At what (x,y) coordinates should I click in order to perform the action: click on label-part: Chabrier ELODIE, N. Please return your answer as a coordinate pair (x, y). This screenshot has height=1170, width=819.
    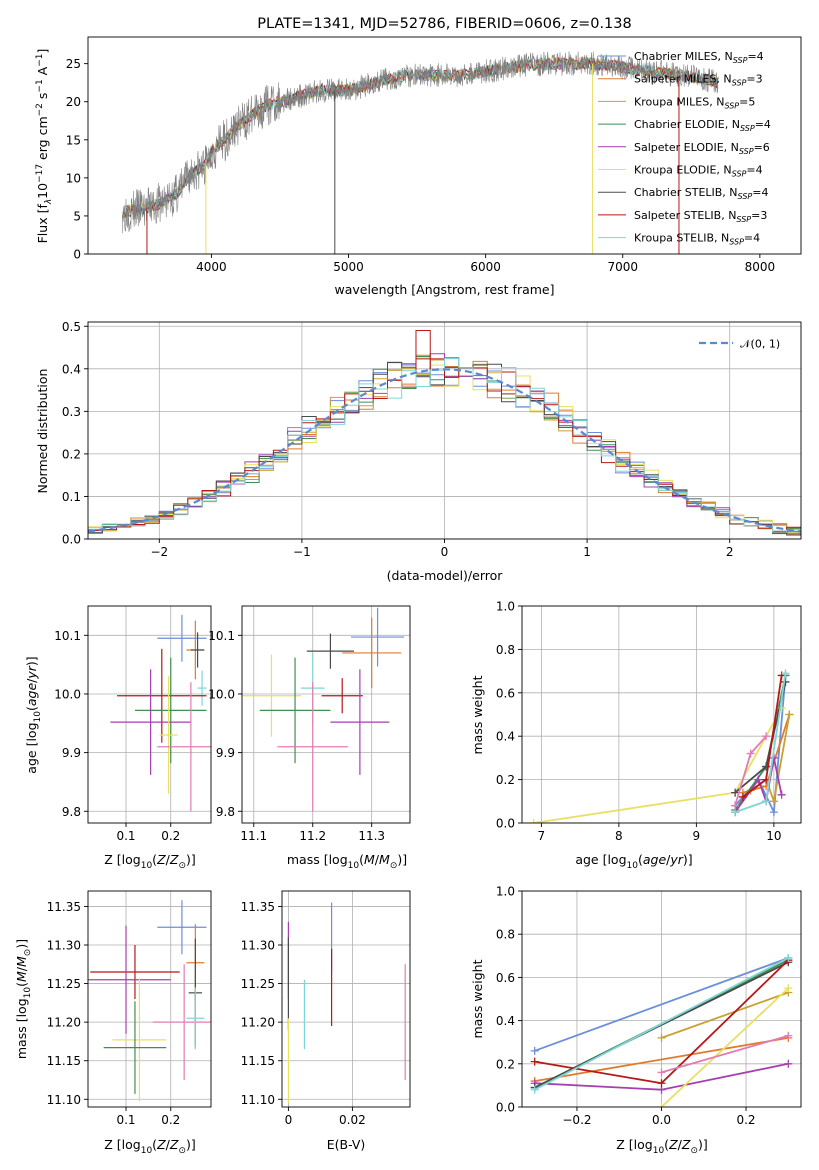
    Looking at the image, I should click on (687, 124).